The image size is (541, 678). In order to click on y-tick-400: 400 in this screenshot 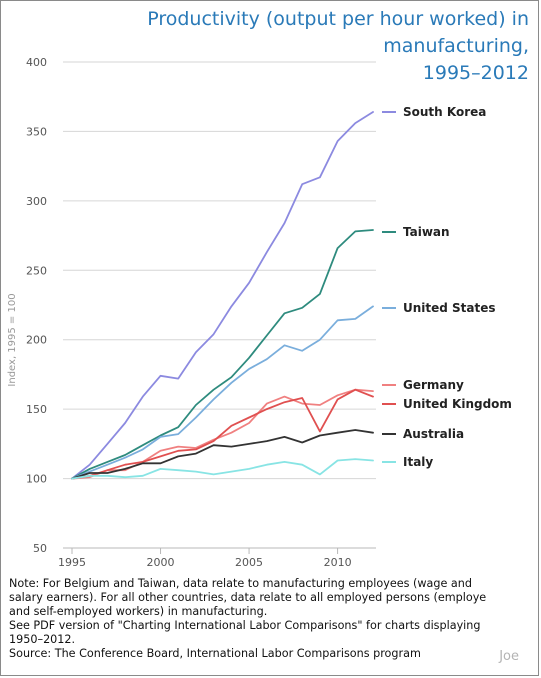, I will do `click(36, 62)`.